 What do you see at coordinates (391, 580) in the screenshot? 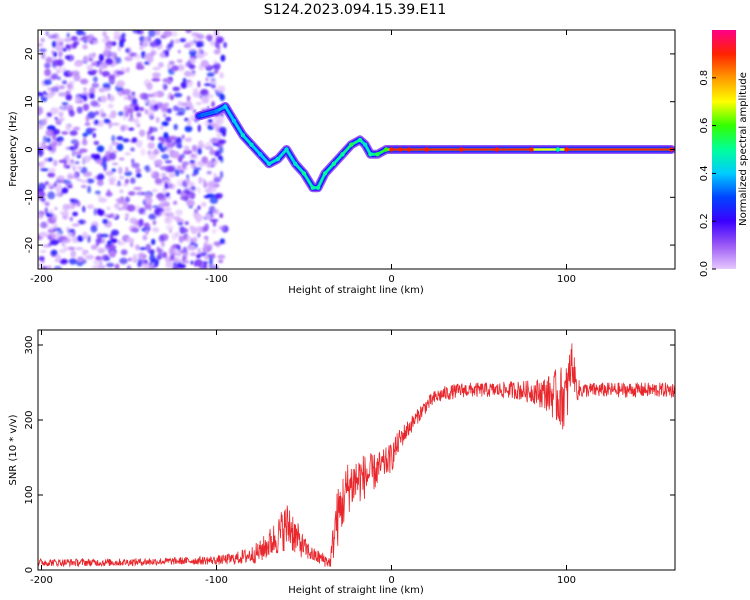
I see `x-tick-label: 0` at bounding box center [391, 580].